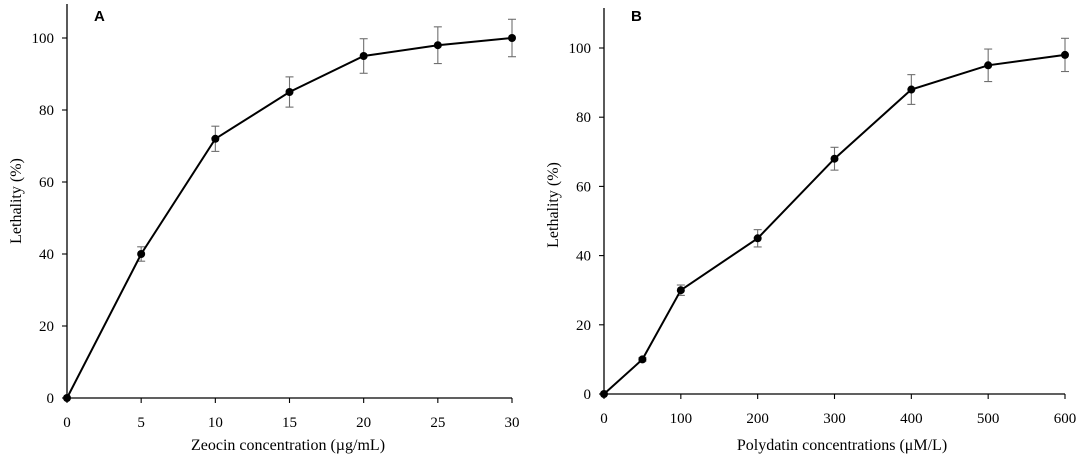 The height and width of the screenshot is (466, 1084). What do you see at coordinates (757, 419) in the screenshot?
I see `chart-2-x-tick-label: 200` at bounding box center [757, 419].